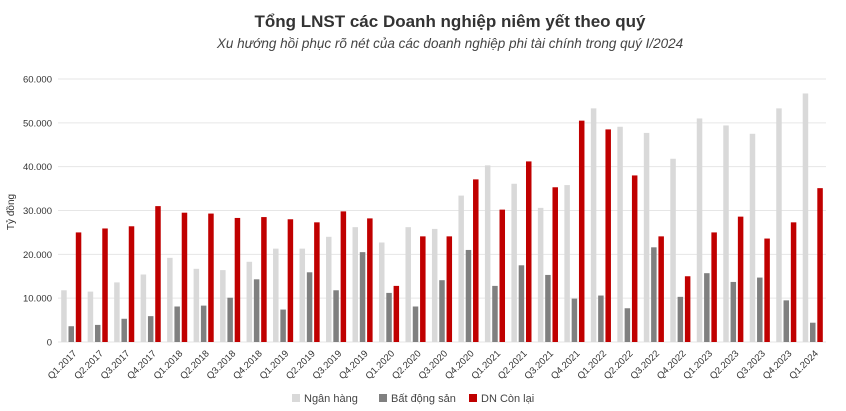 The image size is (846, 411). I want to click on legend: Ngân hàng Bất động sản DN Còn lại, so click(413, 399).